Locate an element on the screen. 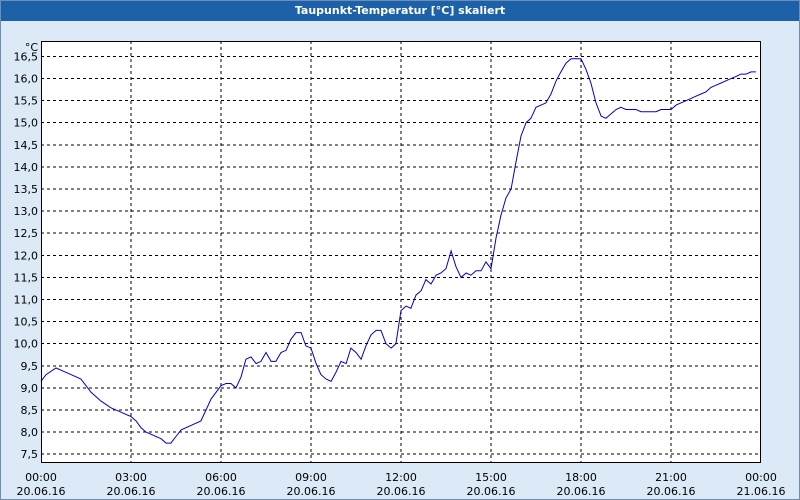 The width and height of the screenshot is (800, 500). y-tick-label: 10,0 is located at coordinates (26, 344).